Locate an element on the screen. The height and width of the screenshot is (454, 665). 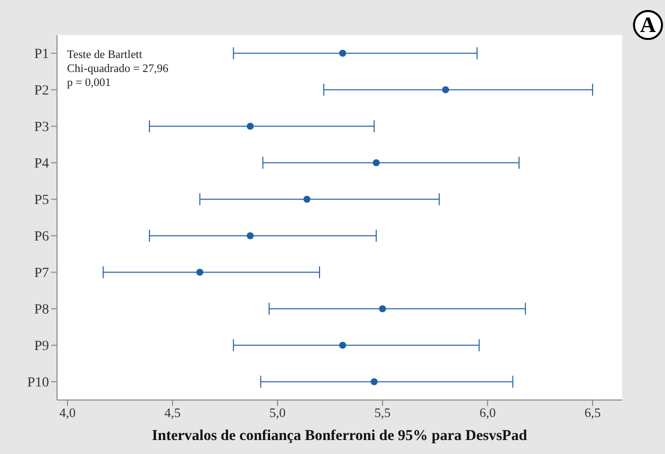
y-tick-label: P2 is located at coordinates (41, 91).